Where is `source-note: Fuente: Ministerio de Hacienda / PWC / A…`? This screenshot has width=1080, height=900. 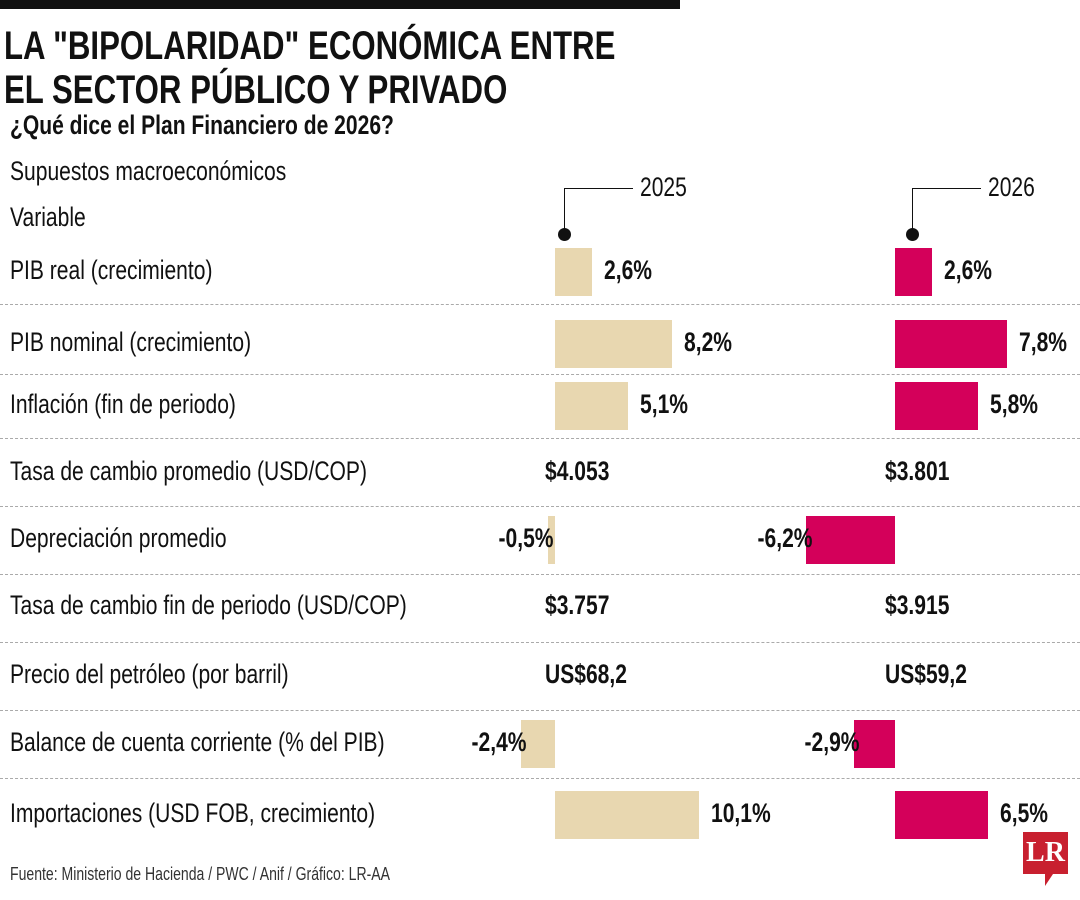 source-note: Fuente: Ministerio de Hacienda / PWC / A… is located at coordinates (253, 874).